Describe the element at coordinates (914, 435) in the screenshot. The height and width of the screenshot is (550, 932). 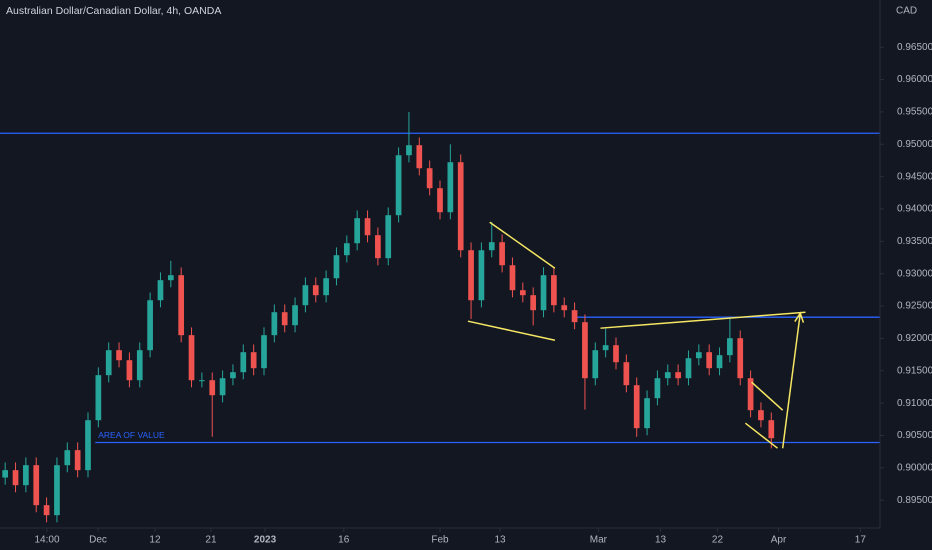
I see `y-tick-label: 0.90500` at that location.